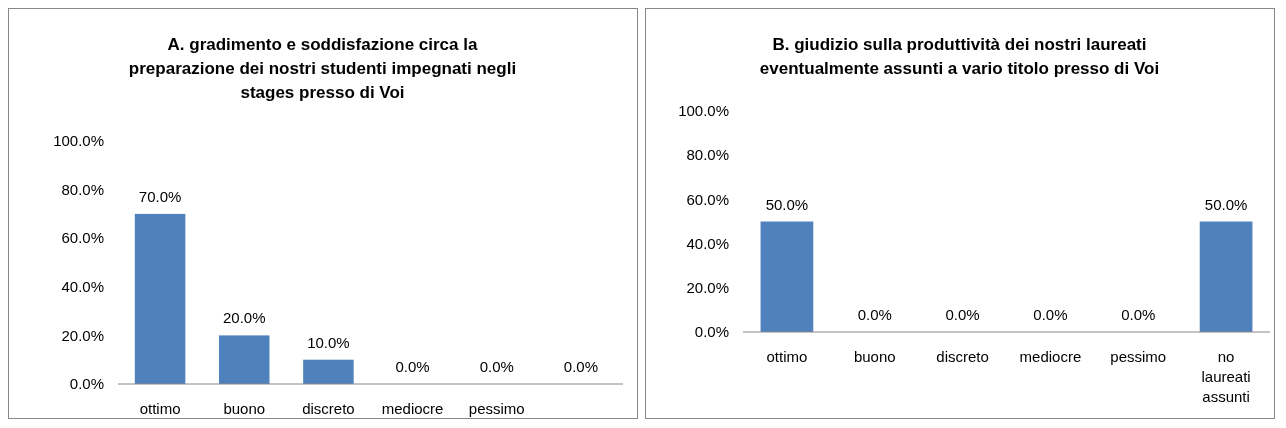 Image resolution: width=1286 pixels, height=428 pixels. What do you see at coordinates (959, 56) in the screenshot?
I see `chart-title: B. giudizio sulla produttività dei nostri laureati eventualmente assunti a vario titolo presso di Voi` at bounding box center [959, 56].